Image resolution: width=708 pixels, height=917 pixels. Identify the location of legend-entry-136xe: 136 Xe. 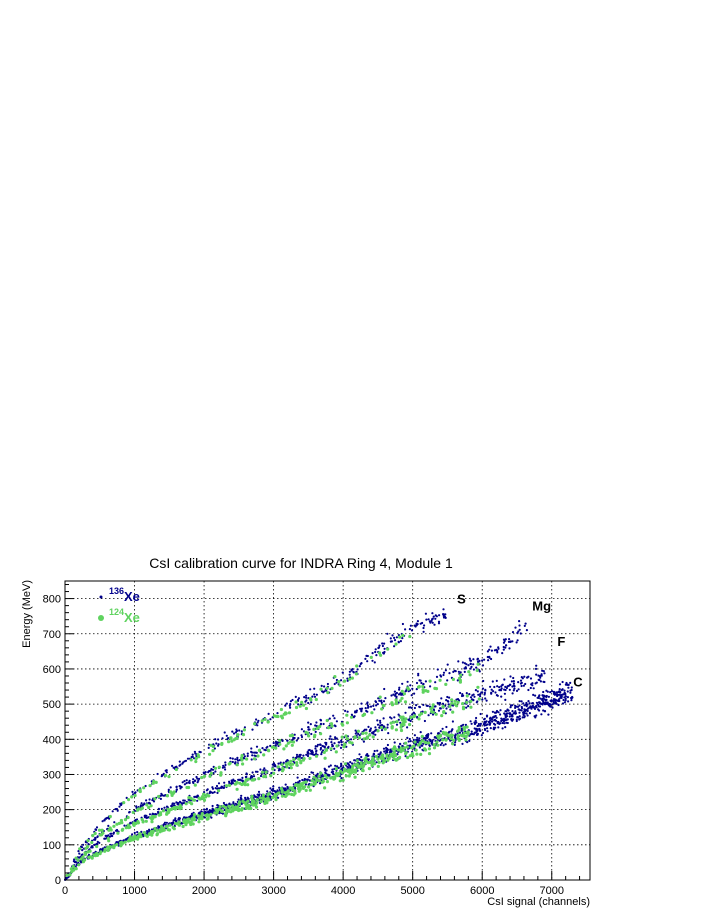
(119, 595).